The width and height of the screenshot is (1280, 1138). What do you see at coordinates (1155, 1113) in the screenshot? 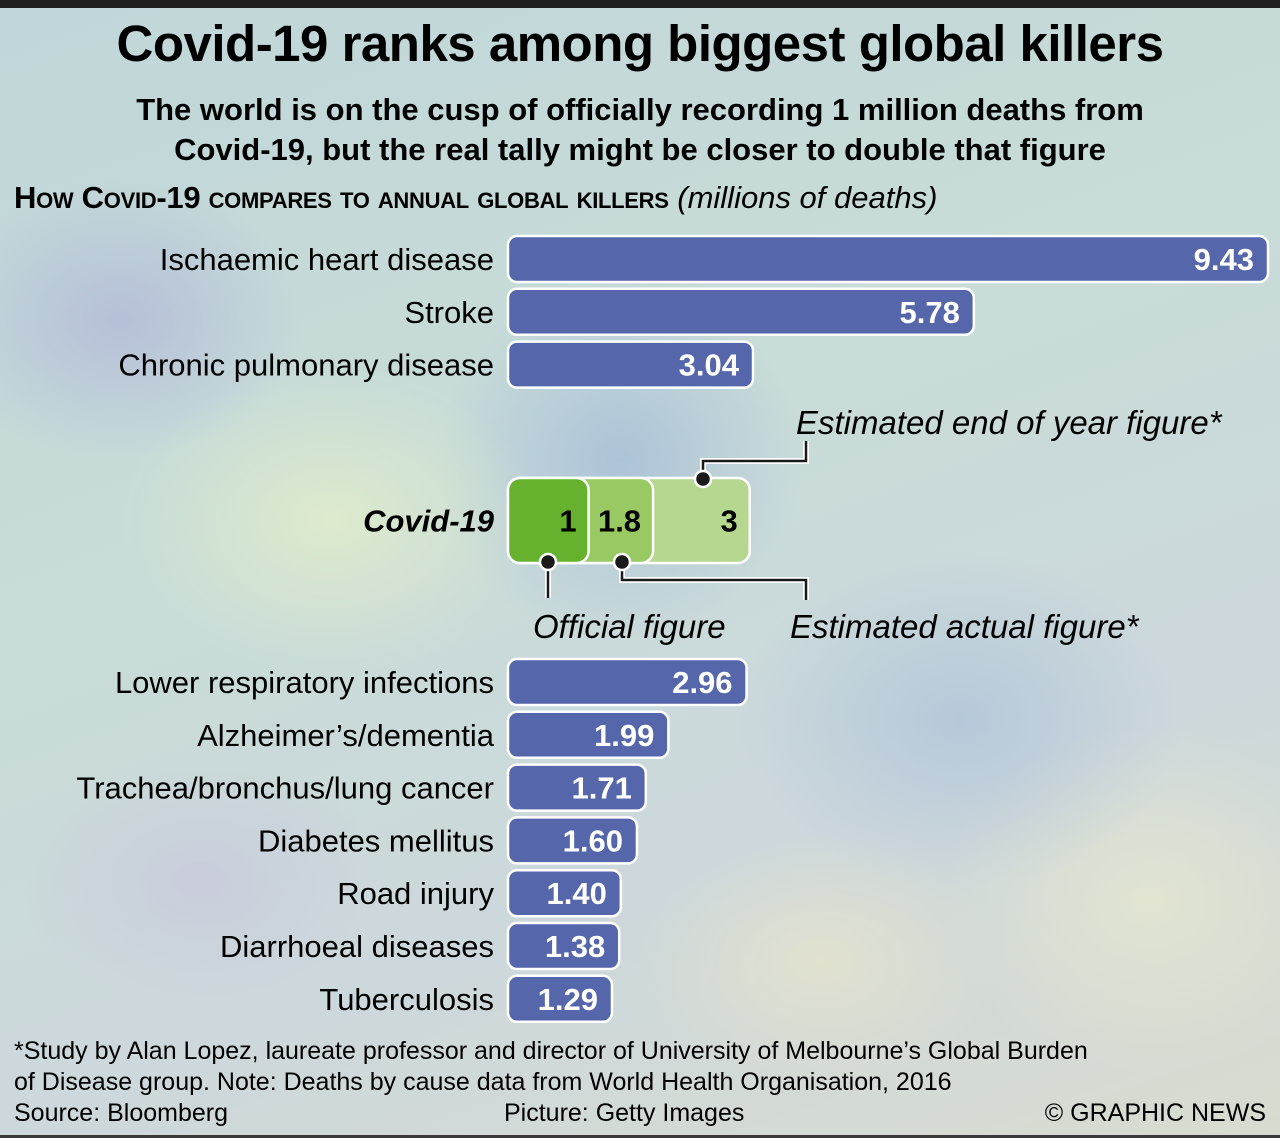
I see `copyright-credit: © GRAPHIC NEWS` at bounding box center [1155, 1113].